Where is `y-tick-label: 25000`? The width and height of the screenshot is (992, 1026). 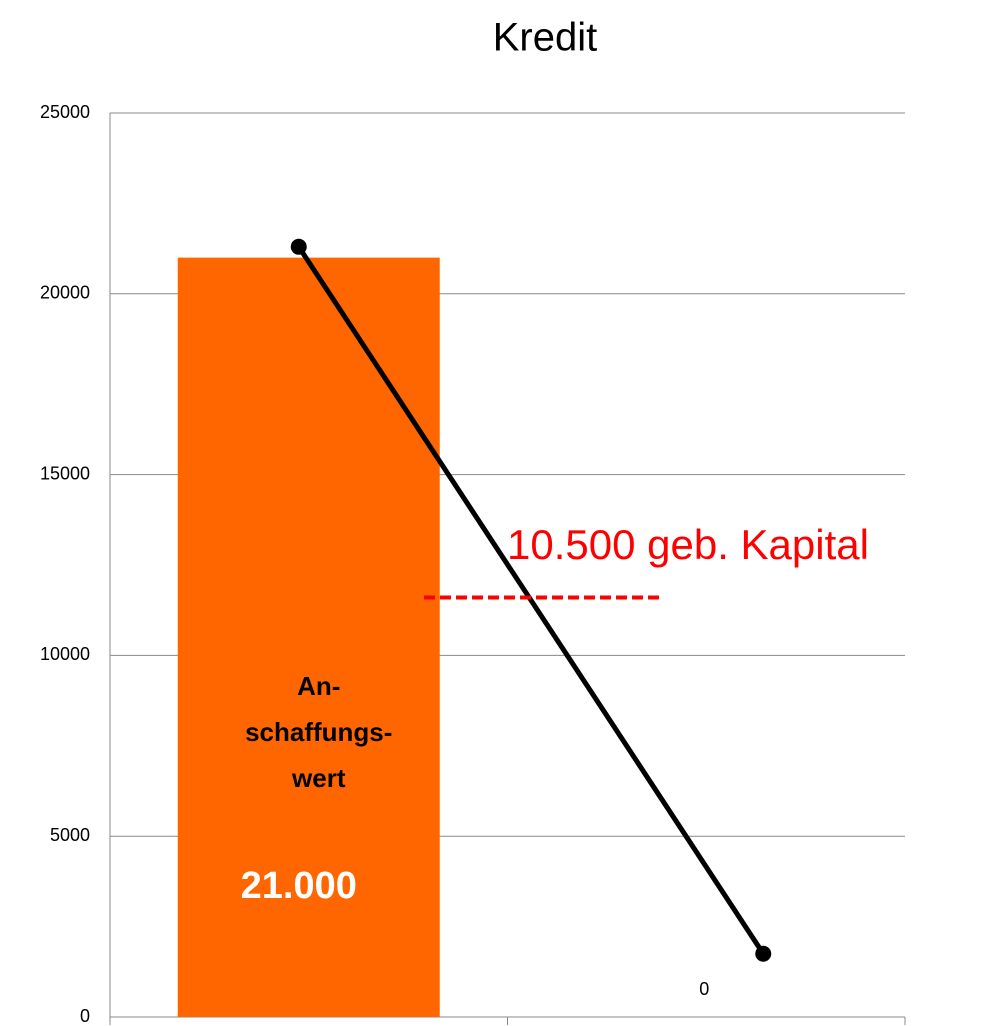 y-tick-label: 25000 is located at coordinates (65, 112).